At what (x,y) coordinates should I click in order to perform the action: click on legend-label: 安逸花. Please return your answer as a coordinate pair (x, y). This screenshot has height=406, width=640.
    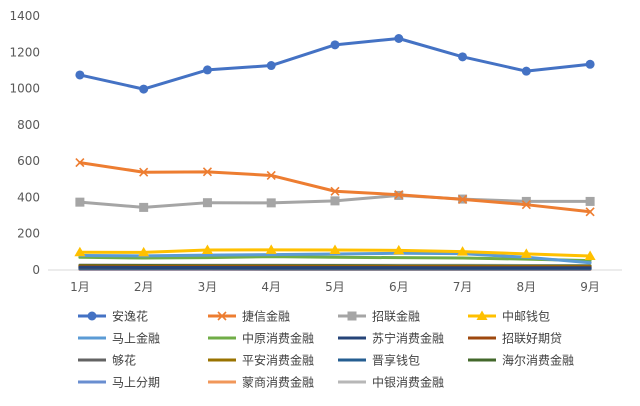
    Looking at the image, I should click on (130, 316).